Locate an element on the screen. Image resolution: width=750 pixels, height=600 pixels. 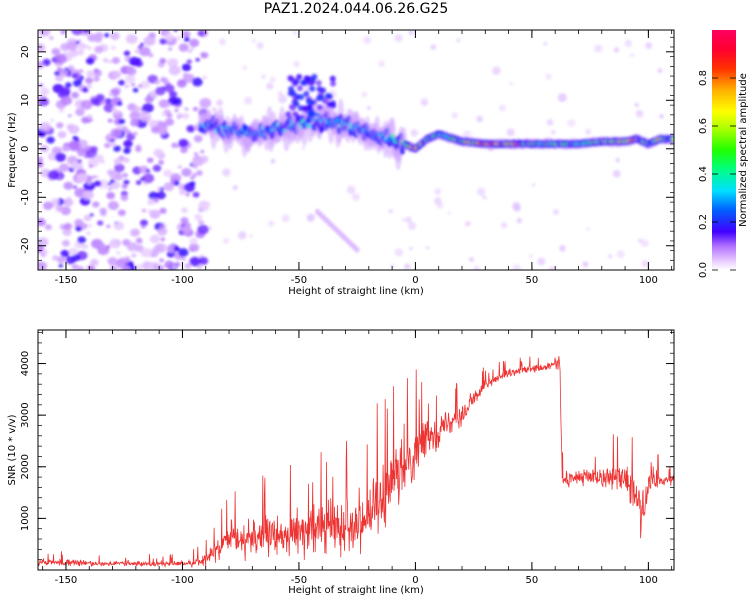
spectrogram-y-tick-label: 0 is located at coordinates (25, 149).